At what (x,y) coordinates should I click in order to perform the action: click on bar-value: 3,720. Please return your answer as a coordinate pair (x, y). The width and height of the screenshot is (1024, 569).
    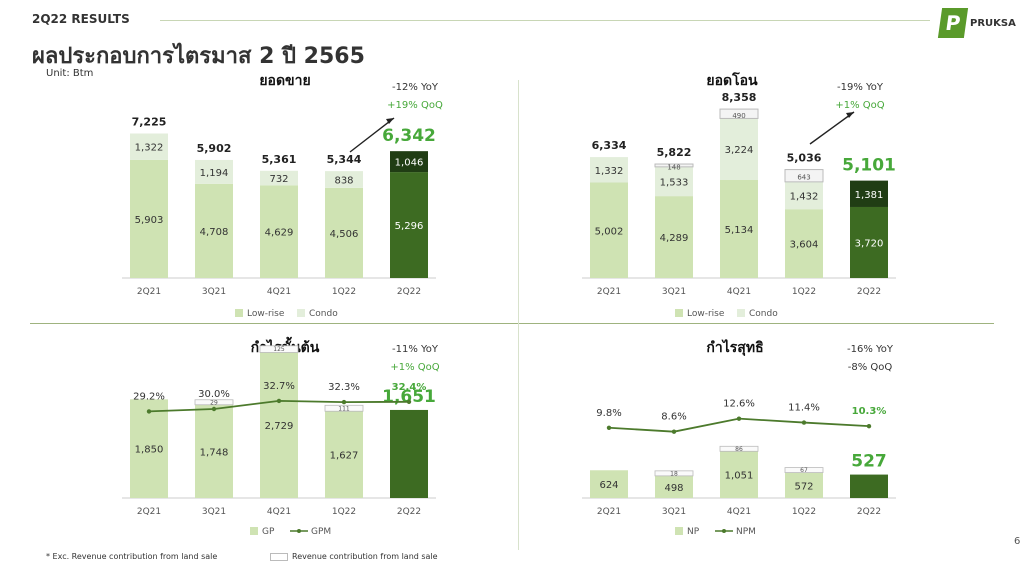
    Looking at the image, I should click on (869, 243).